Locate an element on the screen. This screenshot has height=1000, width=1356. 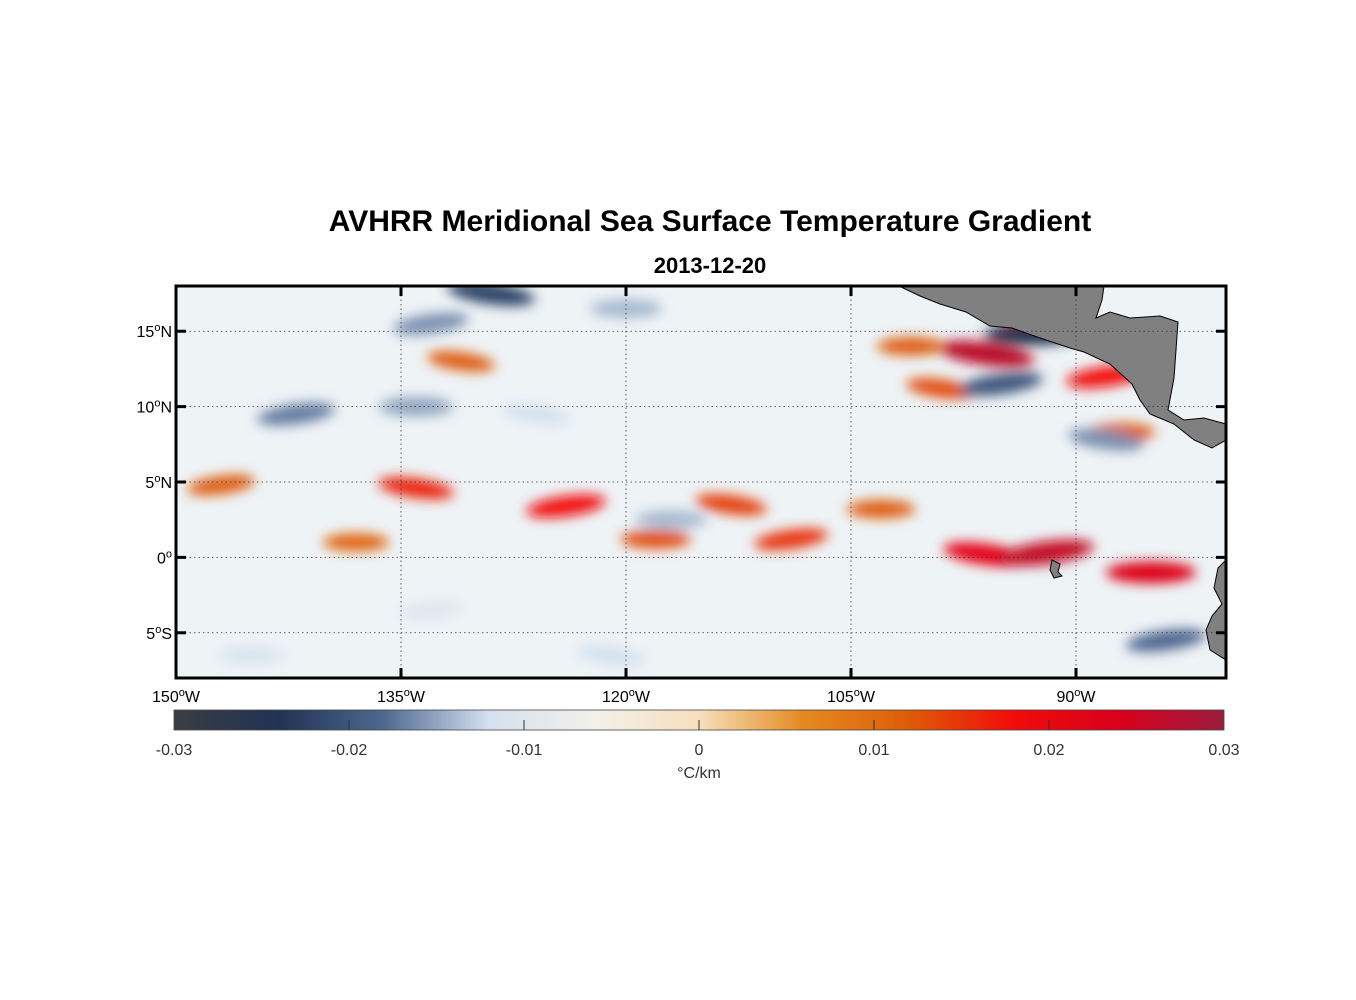
central-america-land is located at coordinates (1062, 367).